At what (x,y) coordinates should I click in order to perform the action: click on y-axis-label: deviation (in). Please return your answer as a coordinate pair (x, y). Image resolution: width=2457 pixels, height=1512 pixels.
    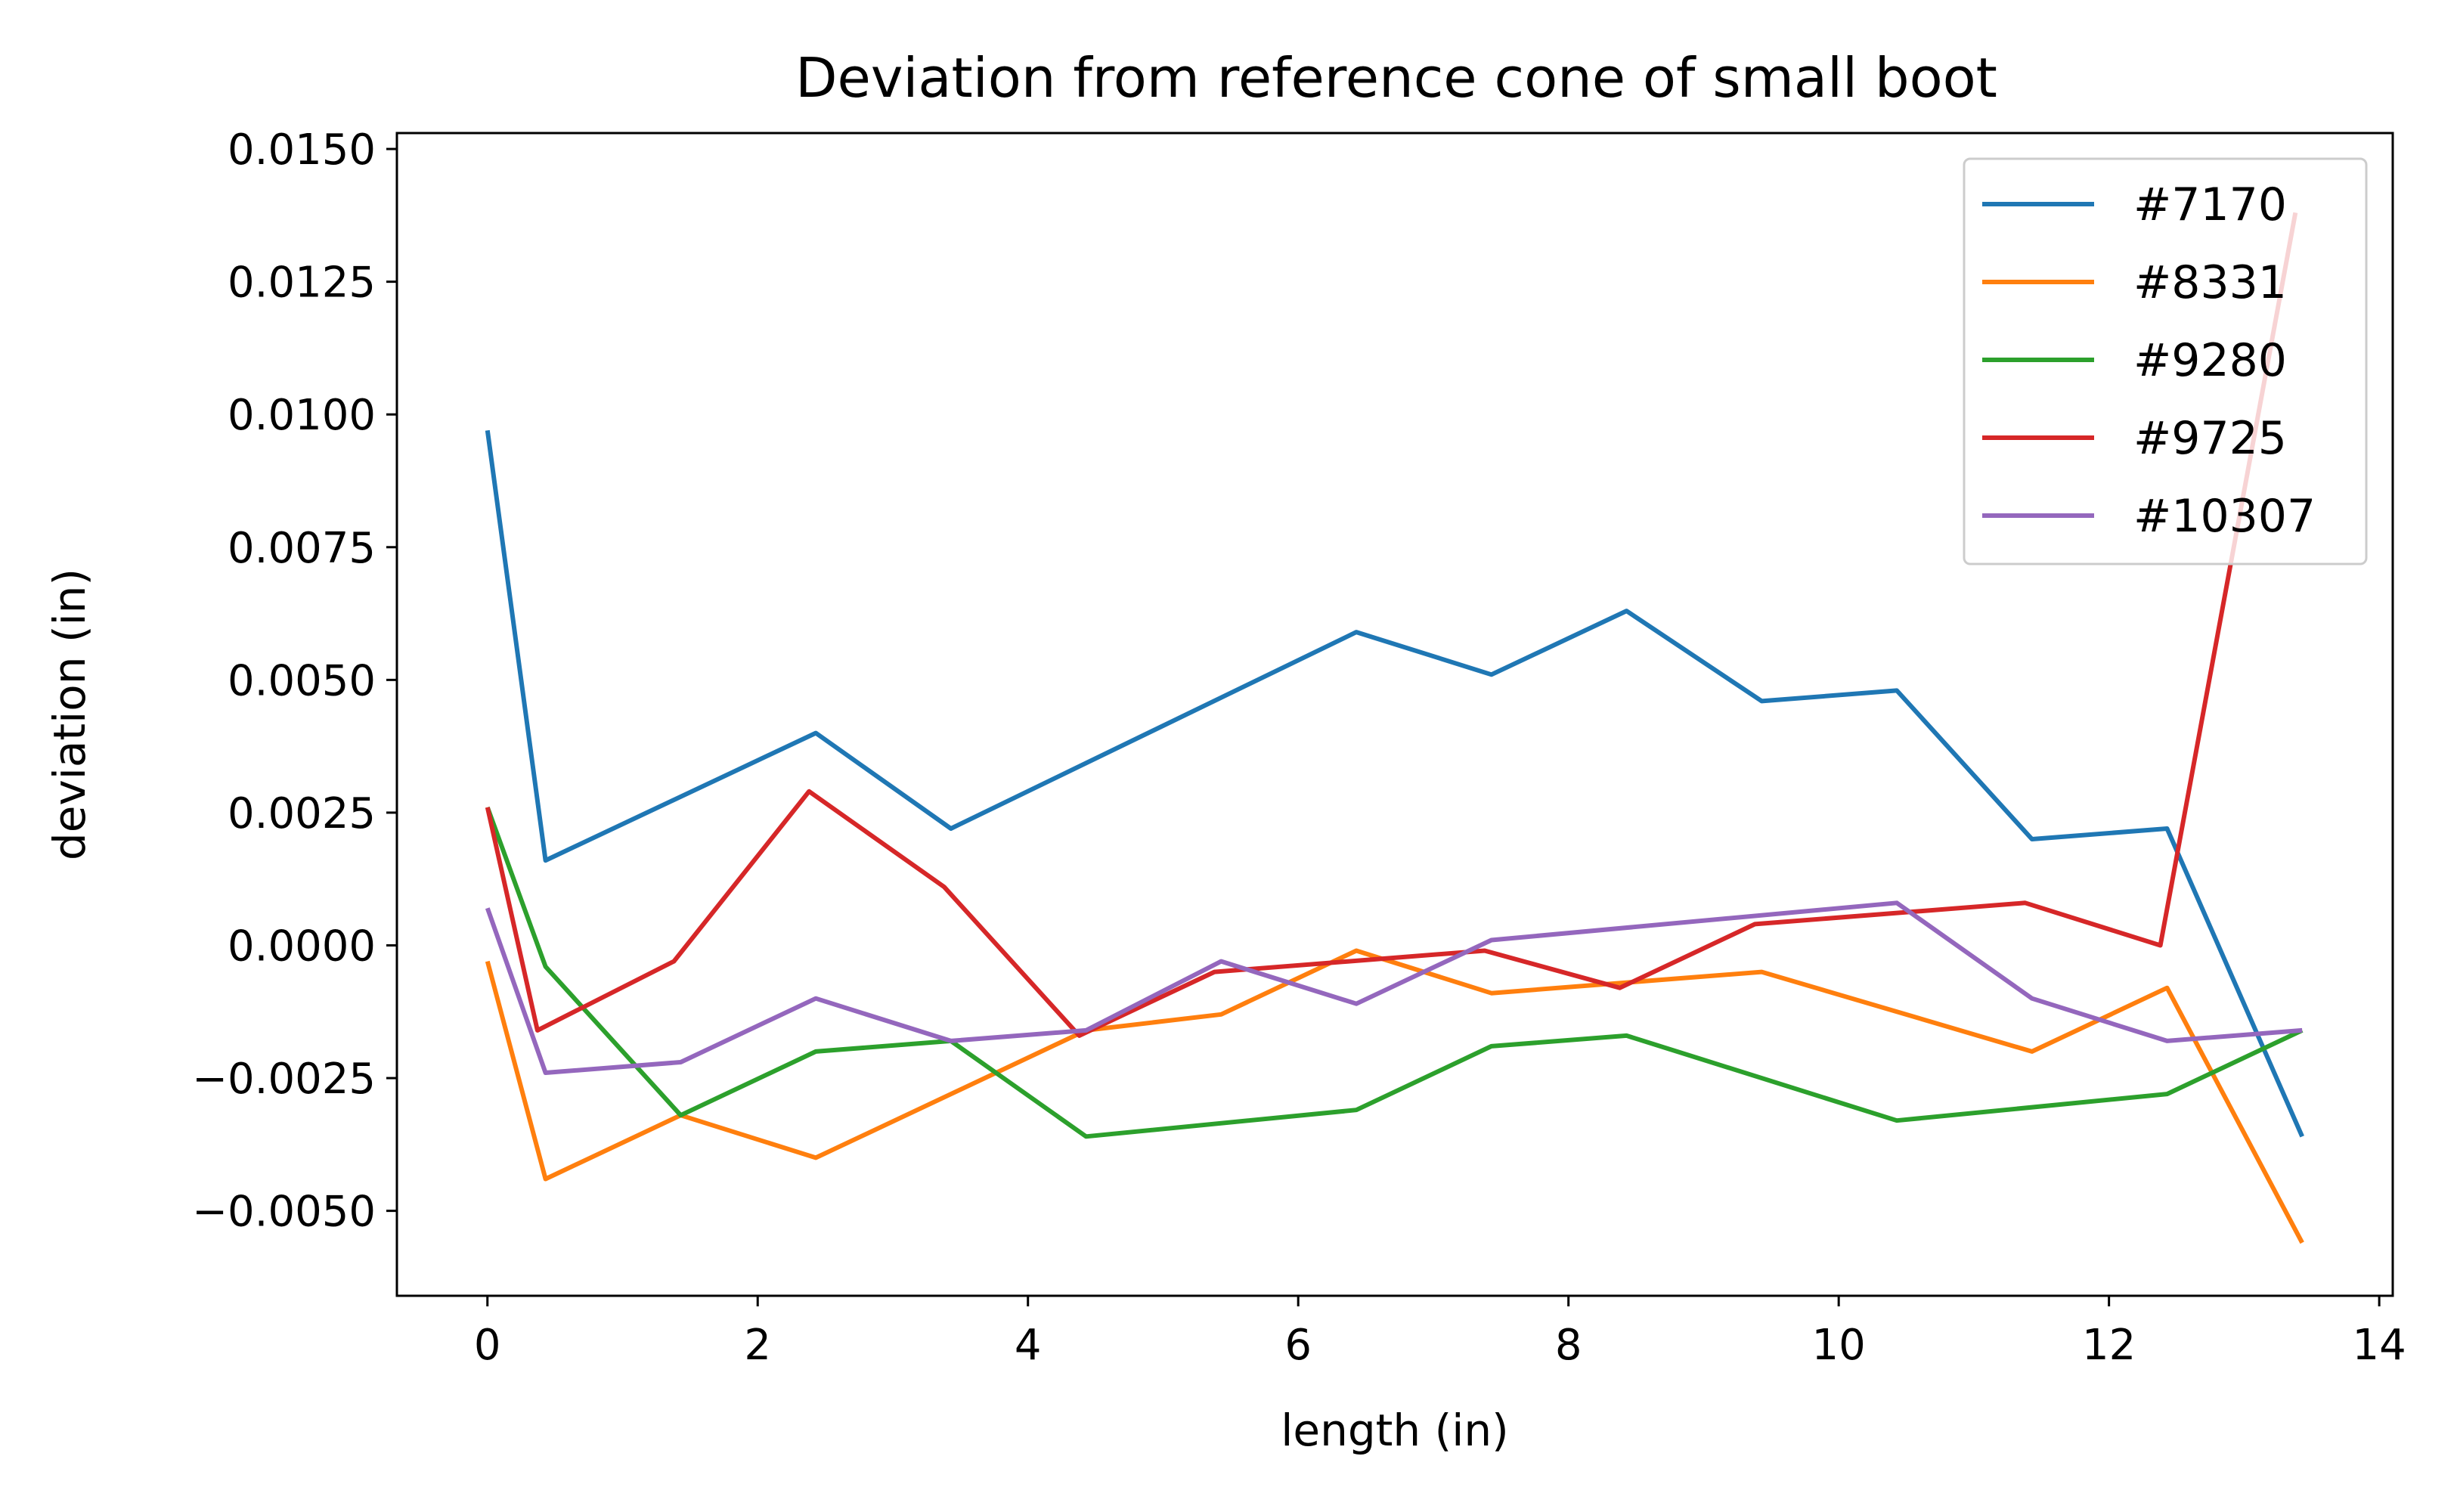
    Looking at the image, I should click on (69, 714).